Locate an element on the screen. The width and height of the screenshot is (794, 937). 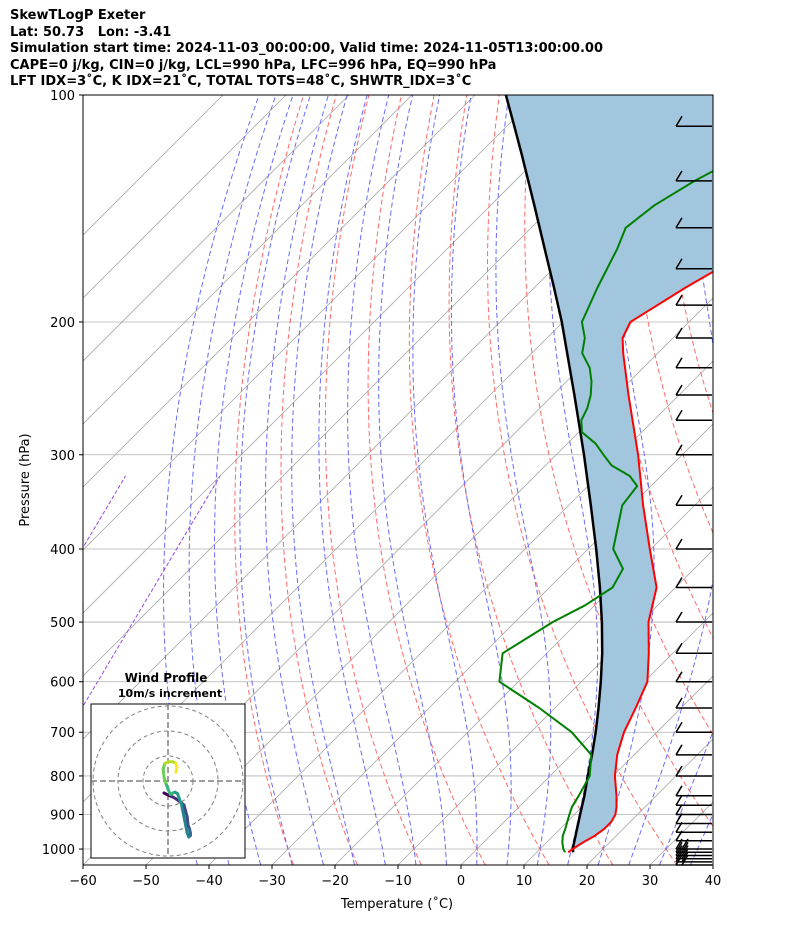
parcel-path-line is located at coordinates (554, 474).